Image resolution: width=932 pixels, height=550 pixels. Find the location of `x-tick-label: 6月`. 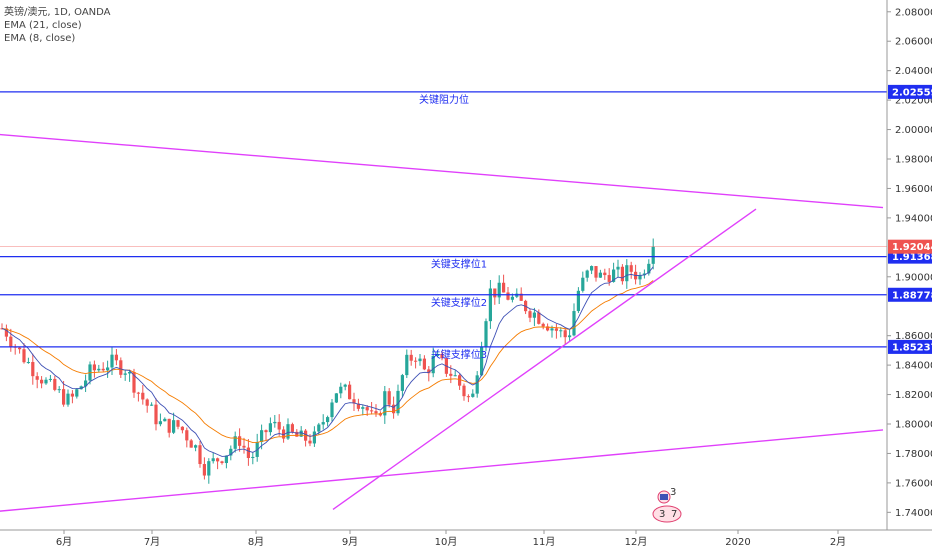

x-tick-label: 6月 is located at coordinates (64, 542).